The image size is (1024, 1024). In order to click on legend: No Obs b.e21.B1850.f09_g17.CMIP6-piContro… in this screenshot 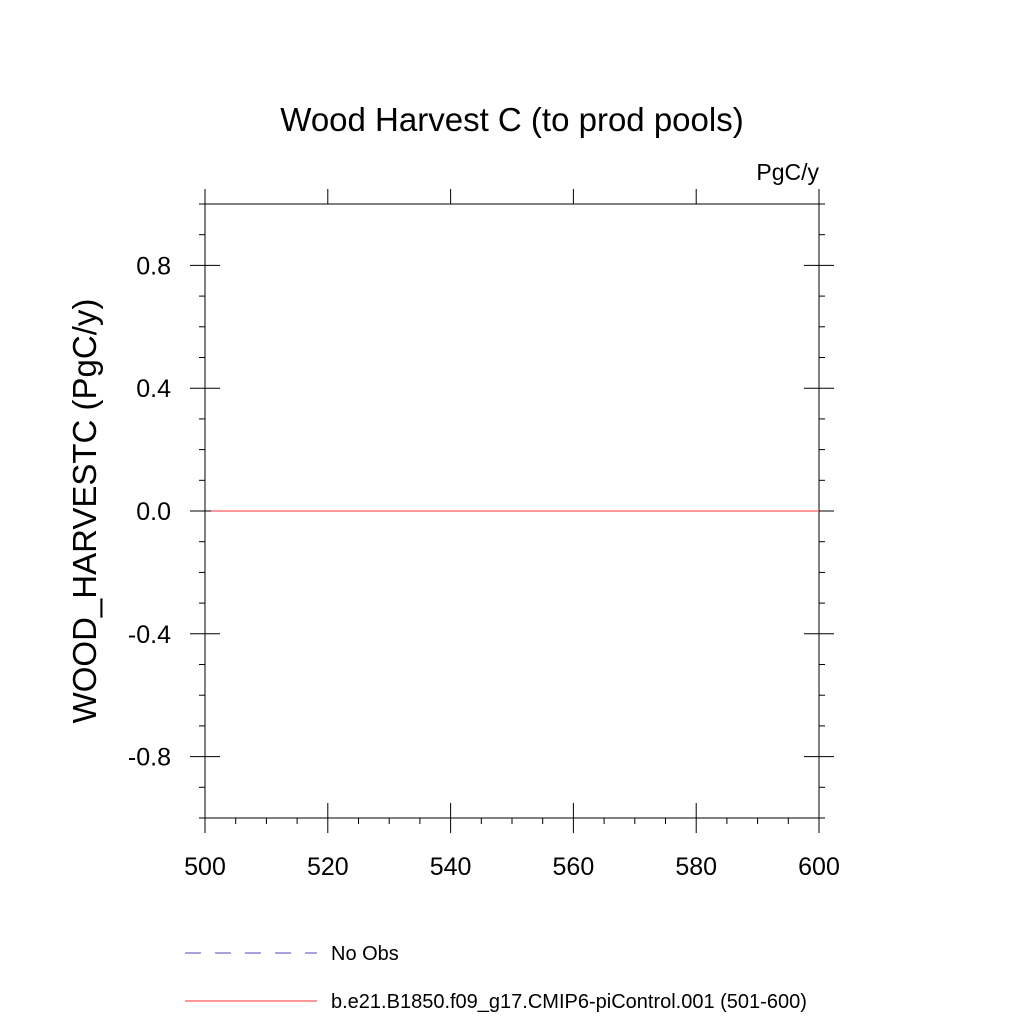, I will do `click(496, 978)`.